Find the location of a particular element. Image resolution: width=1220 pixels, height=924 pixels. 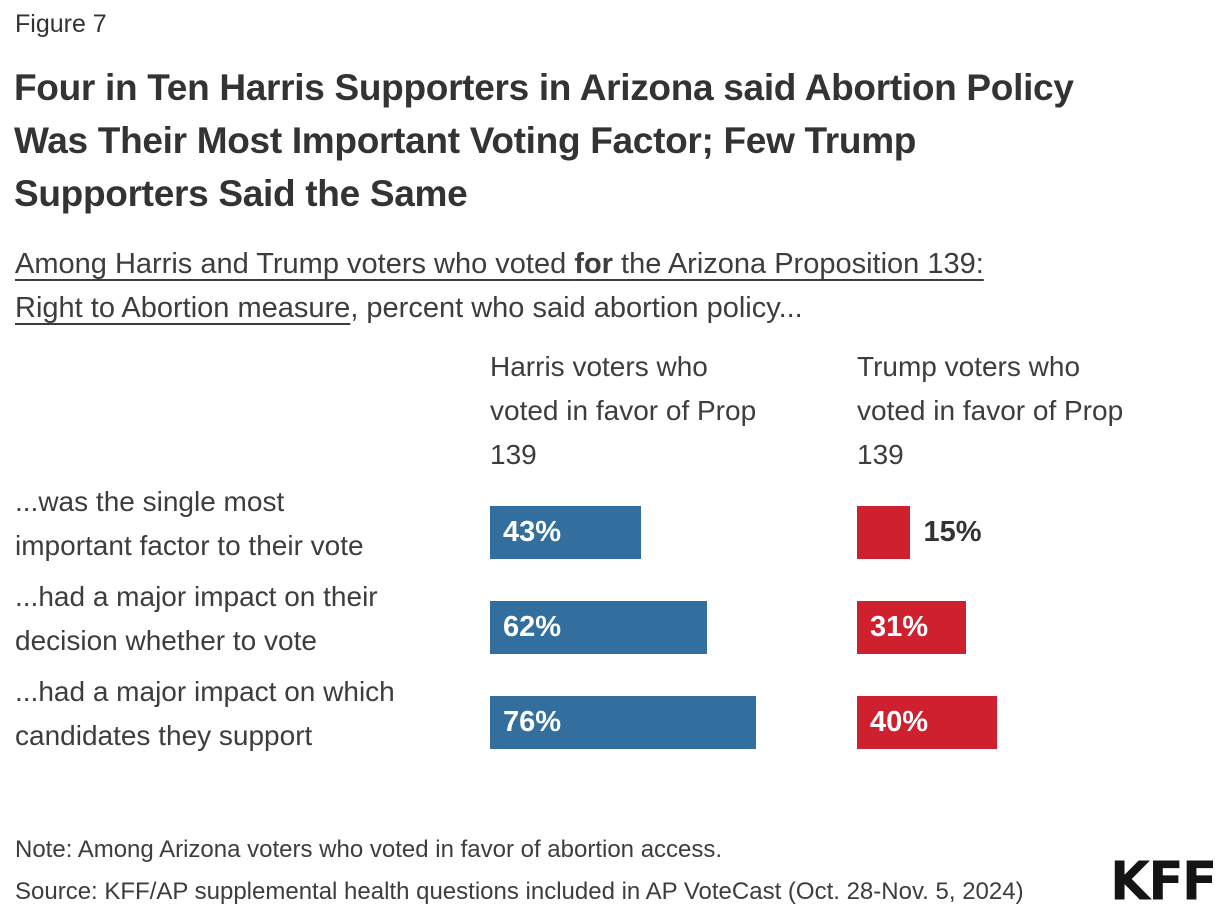

bar-trump-row3: 40% is located at coordinates (927, 722).